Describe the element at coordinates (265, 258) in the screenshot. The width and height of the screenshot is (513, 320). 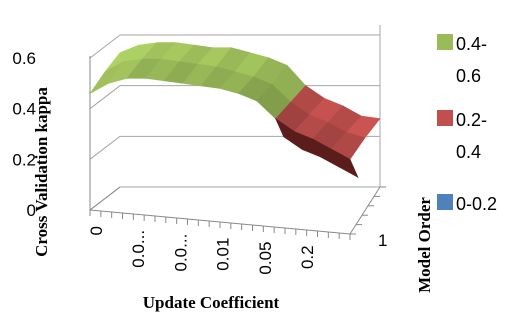
I see `x-tick-label: 0.05` at that location.